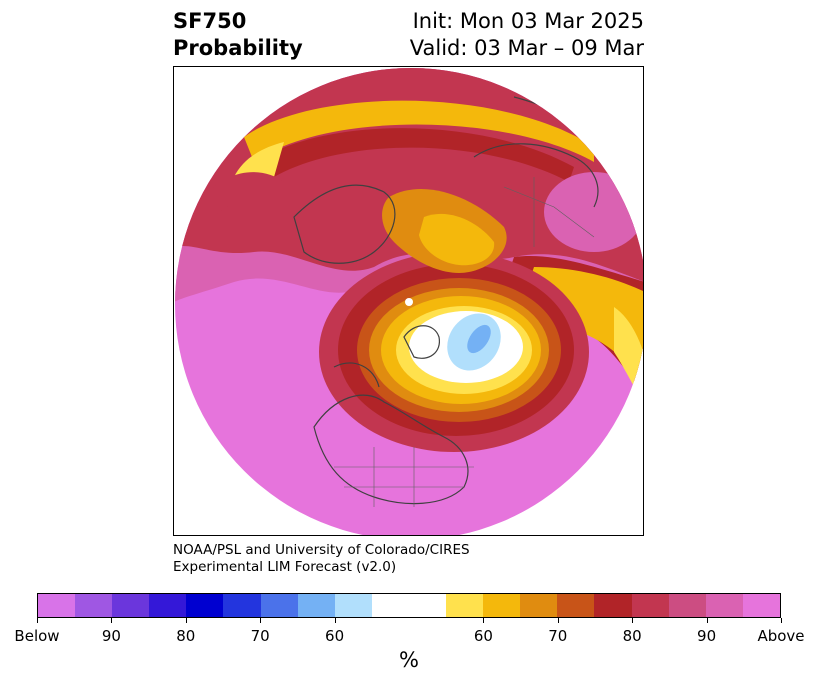 This screenshot has width=819, height=686. I want to click on credit-line-2: Experimental LIM Forecast (v2.0), so click(285, 567).